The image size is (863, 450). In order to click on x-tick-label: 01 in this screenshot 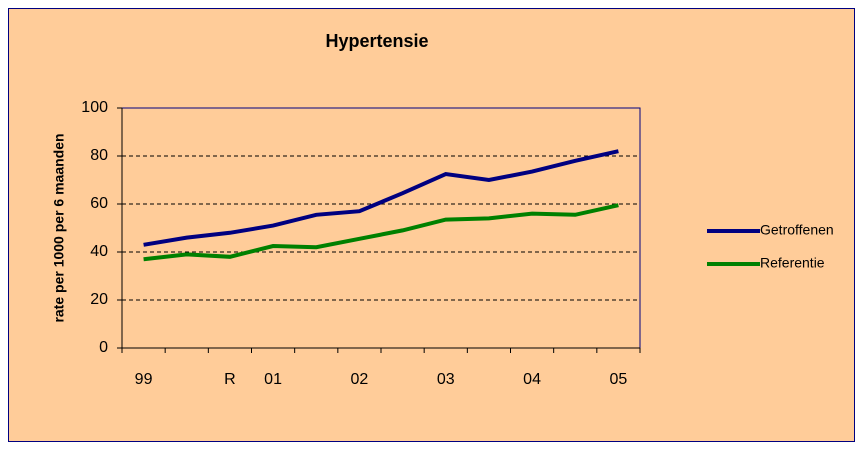, I will do `click(273, 379)`.